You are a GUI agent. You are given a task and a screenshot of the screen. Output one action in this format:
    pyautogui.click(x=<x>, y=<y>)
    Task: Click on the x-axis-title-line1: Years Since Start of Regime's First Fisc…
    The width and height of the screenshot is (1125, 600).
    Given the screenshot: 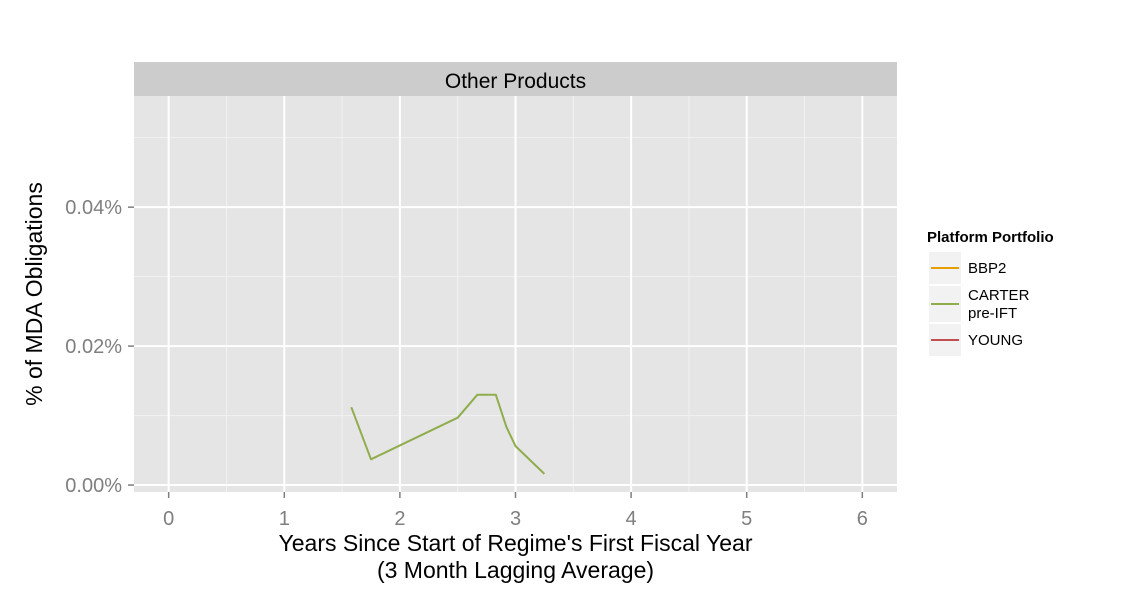 What is the action you would take?
    pyautogui.click(x=516, y=543)
    